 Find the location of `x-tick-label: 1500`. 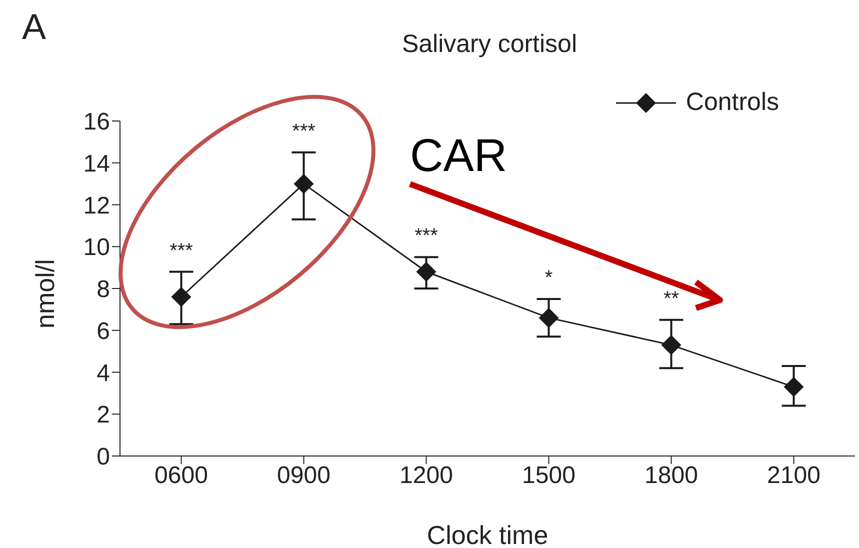

x-tick-label: 1500 is located at coordinates (549, 476).